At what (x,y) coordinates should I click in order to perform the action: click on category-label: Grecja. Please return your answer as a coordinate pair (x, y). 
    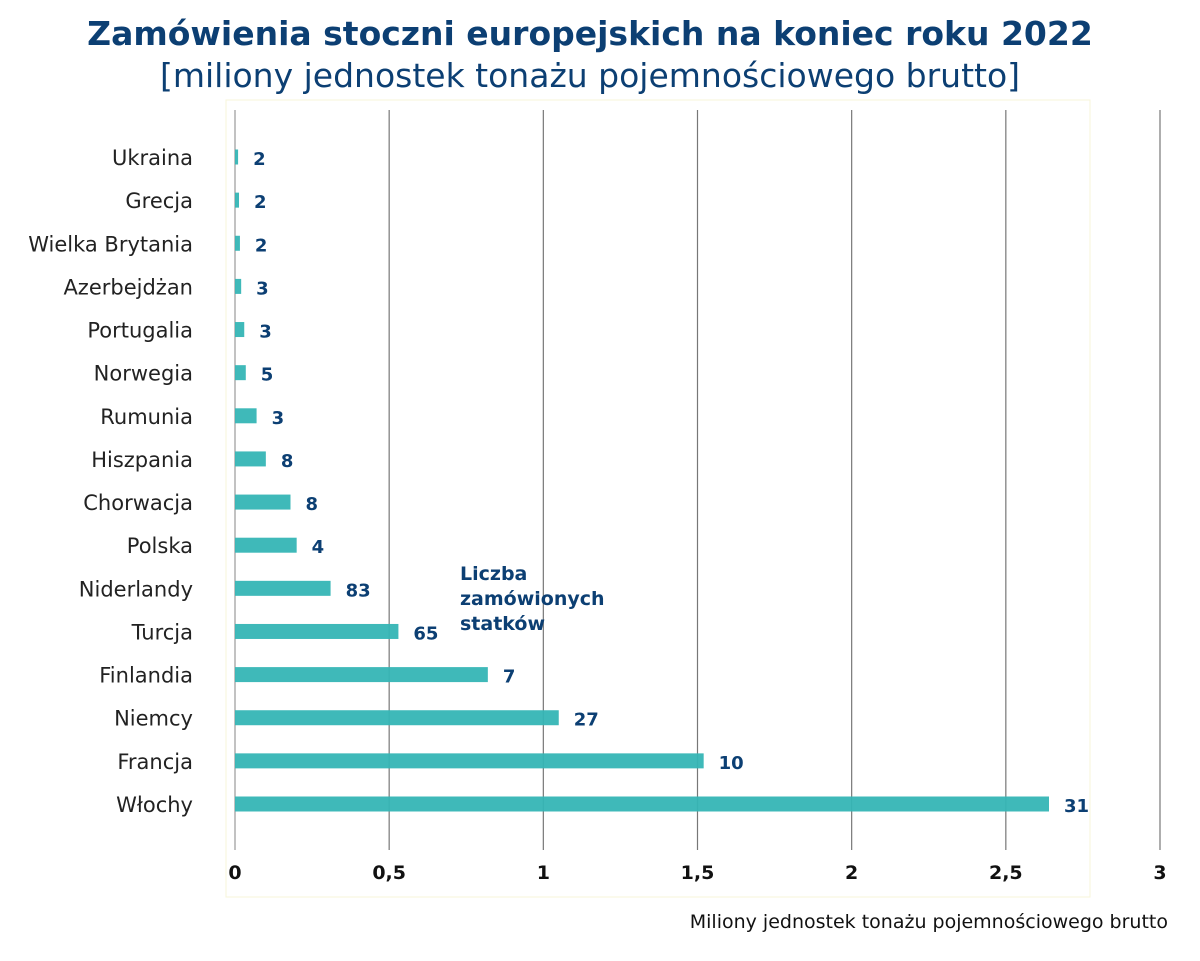
    Looking at the image, I should click on (159, 201).